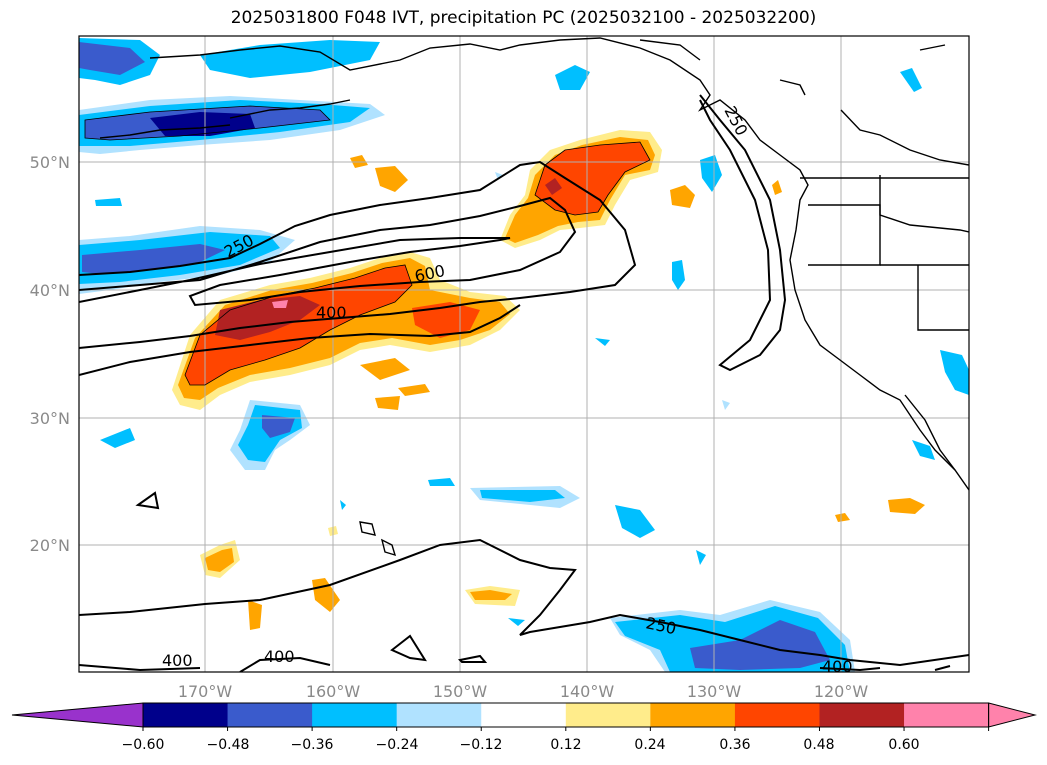 This screenshot has width=1047, height=765. Describe the element at coordinates (50, 354) in the screenshot. I see `lat-axis: 50°N 40°N 30°N 20°N` at that location.